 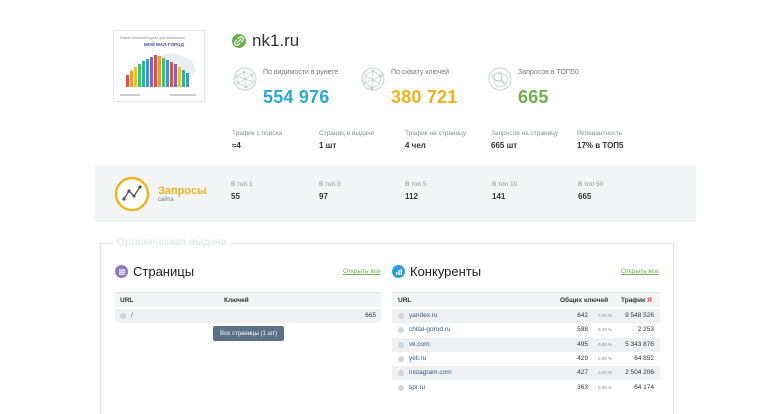 I want to click on competitors-col-traffic-label: Трафик, so click(x=633, y=300).